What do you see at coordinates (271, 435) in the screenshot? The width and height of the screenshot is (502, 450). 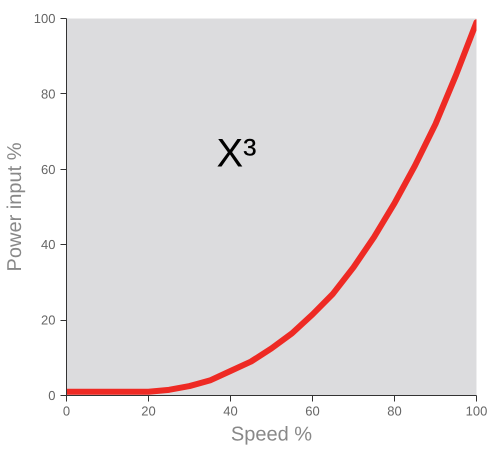 I see `x-axis-title: Speed %` at bounding box center [271, 435].